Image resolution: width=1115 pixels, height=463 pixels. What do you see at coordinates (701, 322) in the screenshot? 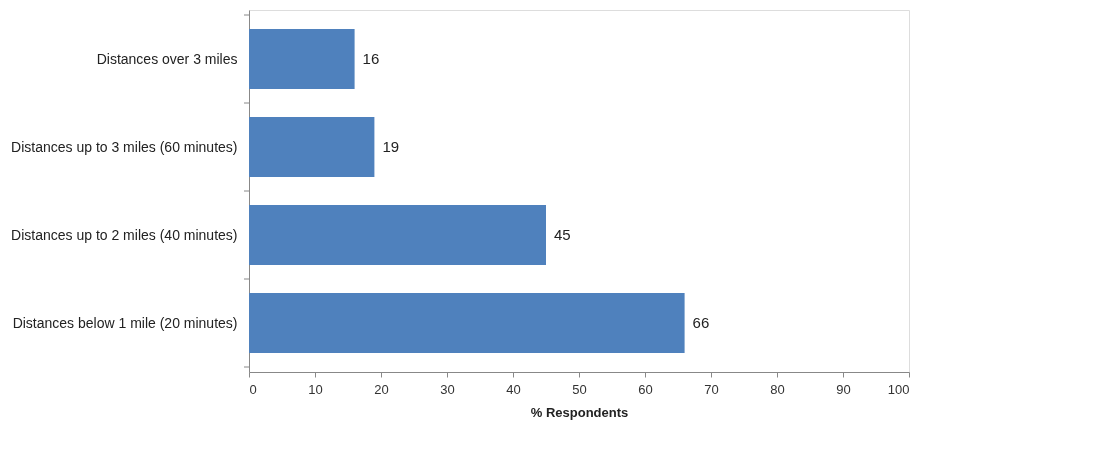
I see `data-label: 66` at bounding box center [701, 322].